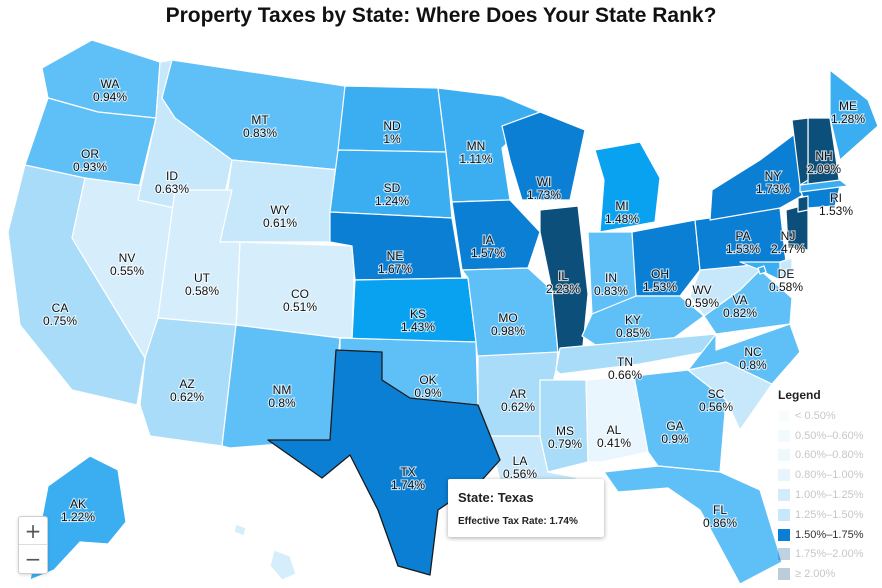  I want to click on legend-item-label: < 0.50%, so click(815, 415).